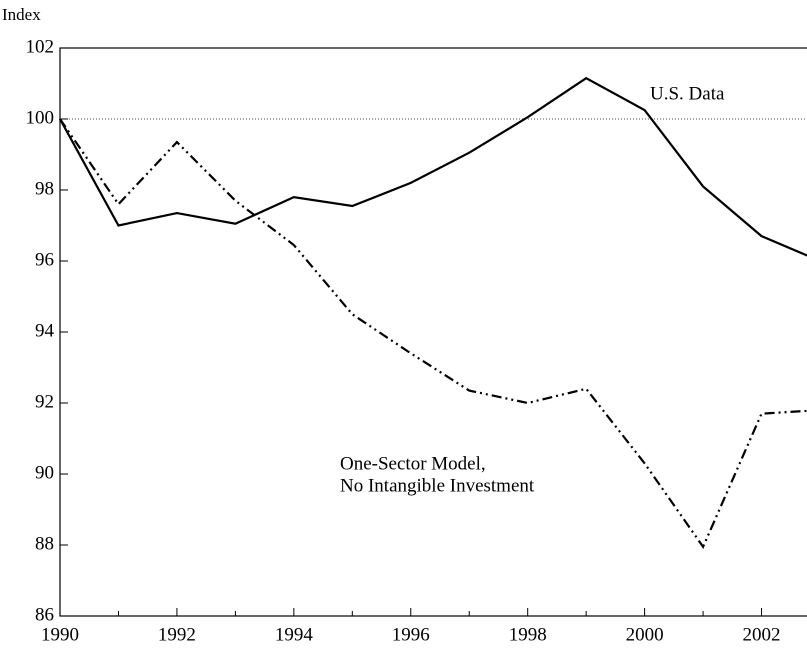 Image resolution: width=807 pixels, height=656 pixels. What do you see at coordinates (44, 188) in the screenshot?
I see `y-tick-label: 98` at bounding box center [44, 188].